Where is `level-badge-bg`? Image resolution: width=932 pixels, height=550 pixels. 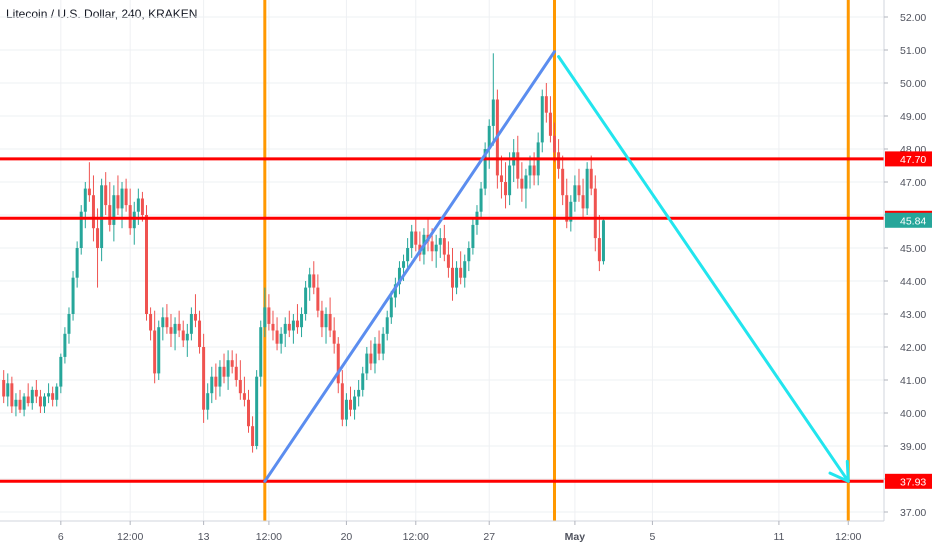
level-badge-bg is located at coordinates (908, 159).